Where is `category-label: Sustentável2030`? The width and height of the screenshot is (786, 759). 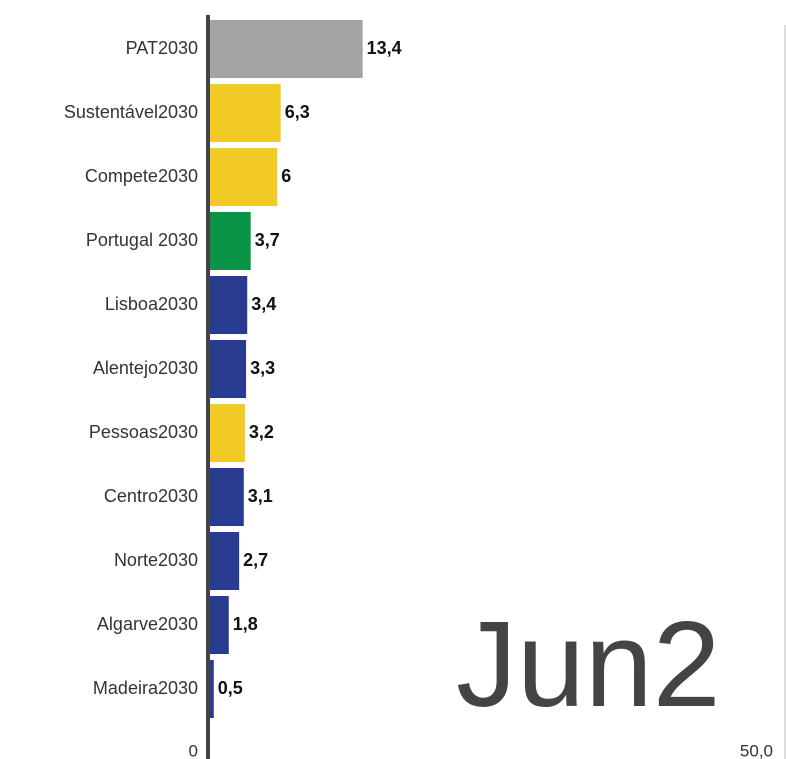
category-label: Sustentável2030 is located at coordinates (131, 112).